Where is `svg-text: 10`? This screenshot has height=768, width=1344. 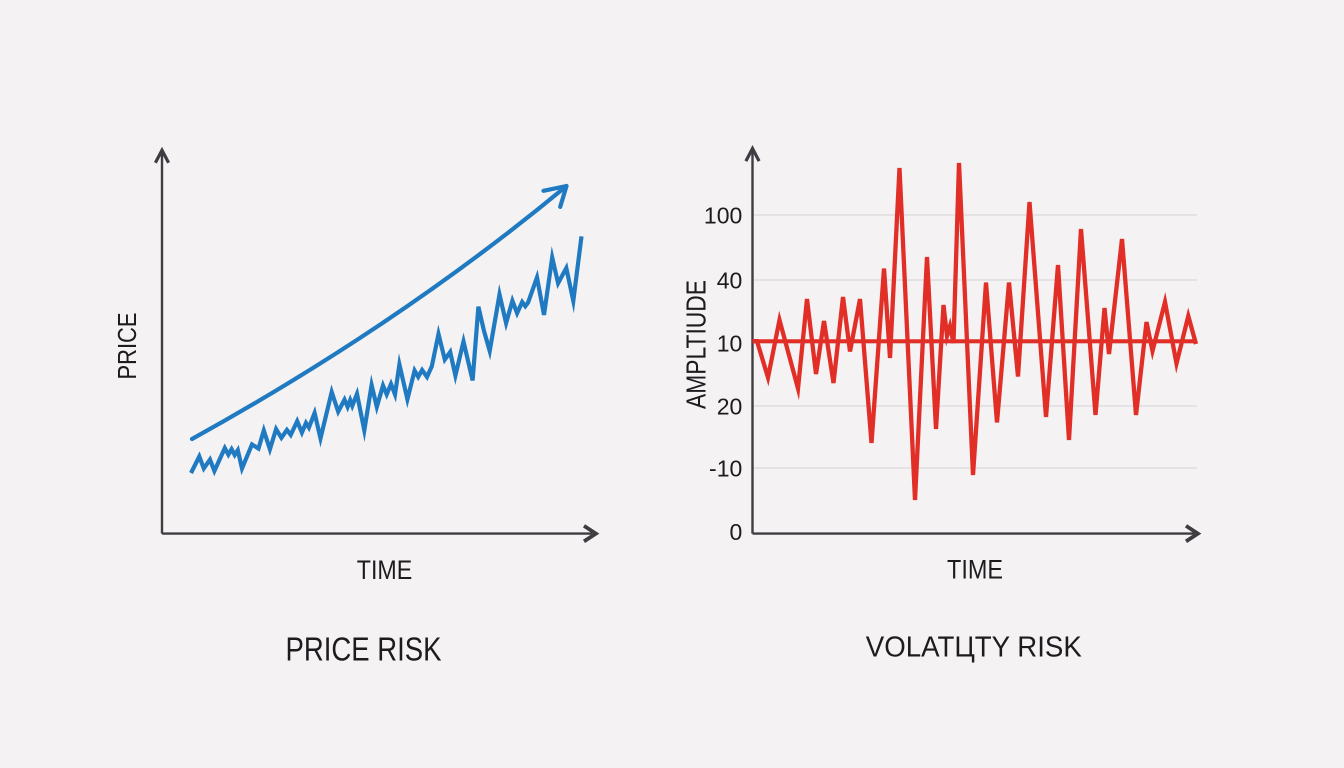
svg-text: 10 is located at coordinates (730, 343).